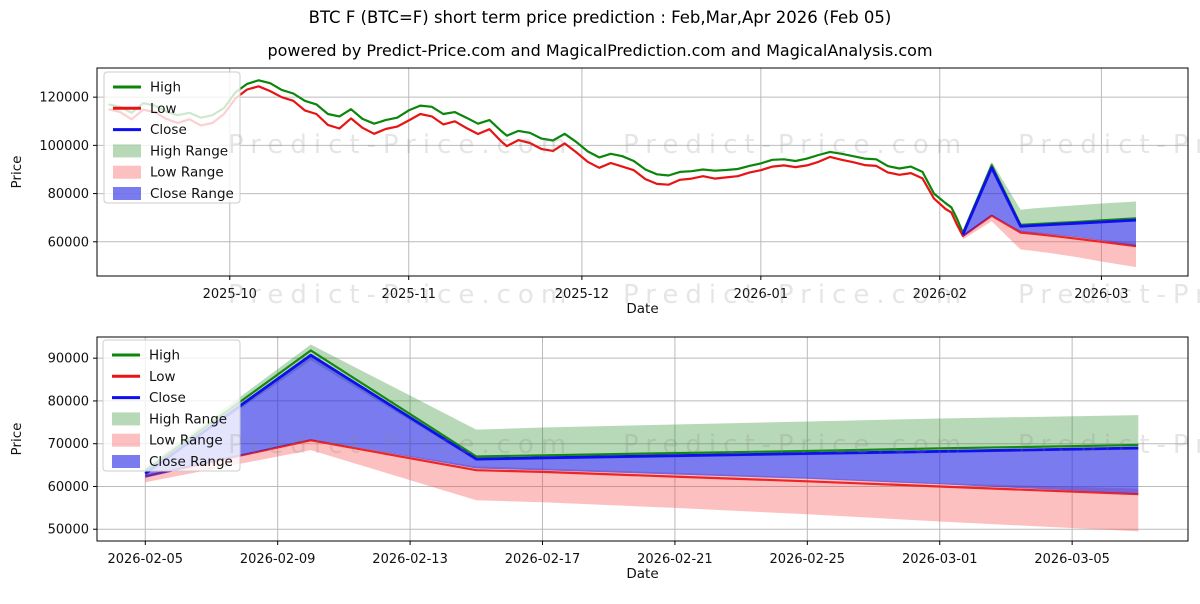 Image resolution: width=1200 pixels, height=604 pixels. What do you see at coordinates (582, 294) in the screenshot?
I see `x-tick-label: 2025-12` at bounding box center [582, 294].